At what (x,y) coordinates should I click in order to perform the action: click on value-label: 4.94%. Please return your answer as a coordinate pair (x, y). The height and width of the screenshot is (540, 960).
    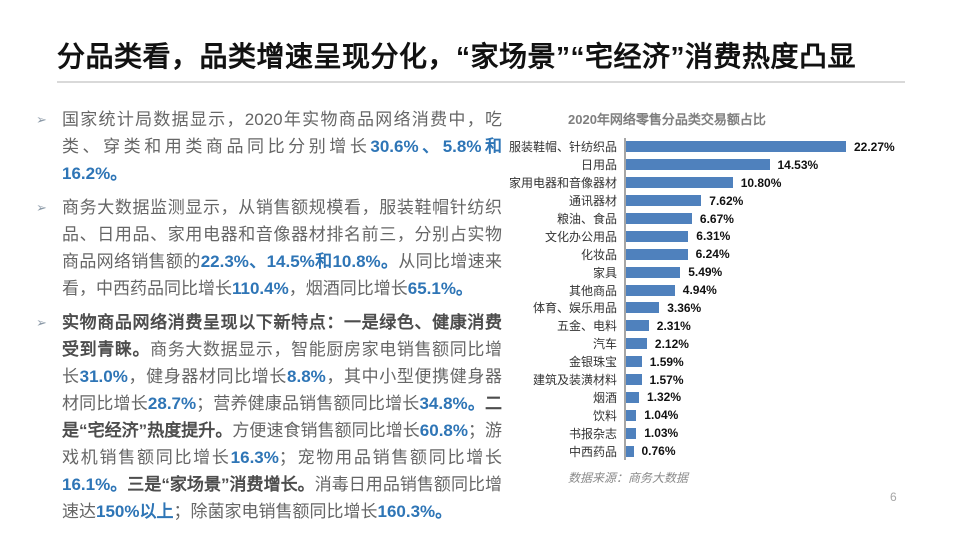
    Looking at the image, I should click on (699, 290).